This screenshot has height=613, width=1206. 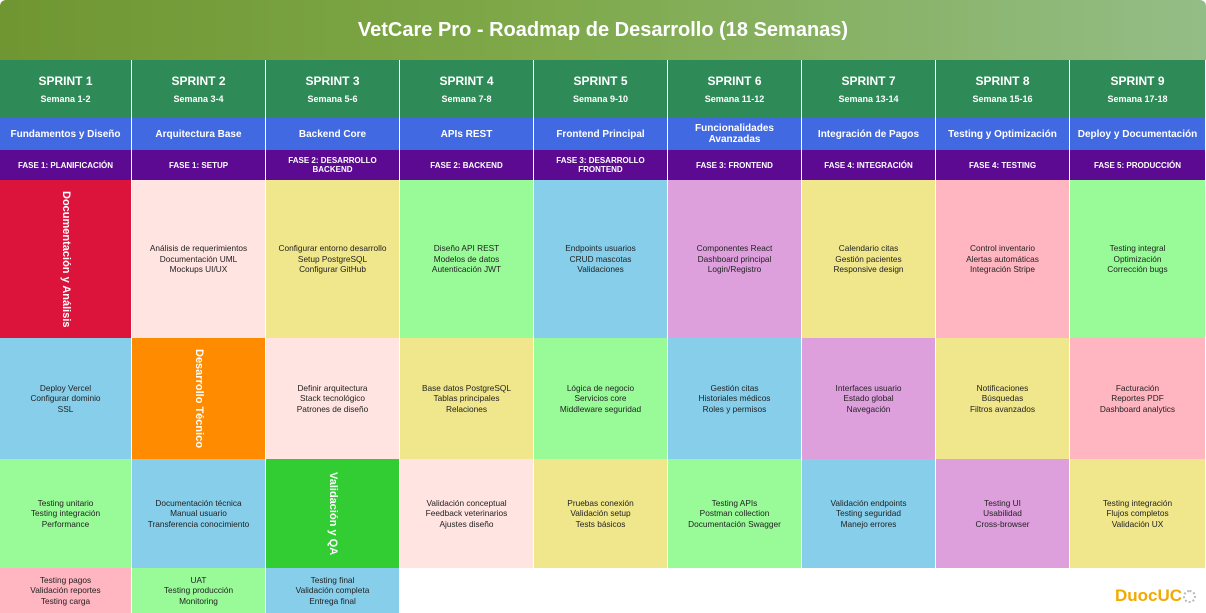 I want to click on task-item: Facturación, so click(x=1137, y=387).